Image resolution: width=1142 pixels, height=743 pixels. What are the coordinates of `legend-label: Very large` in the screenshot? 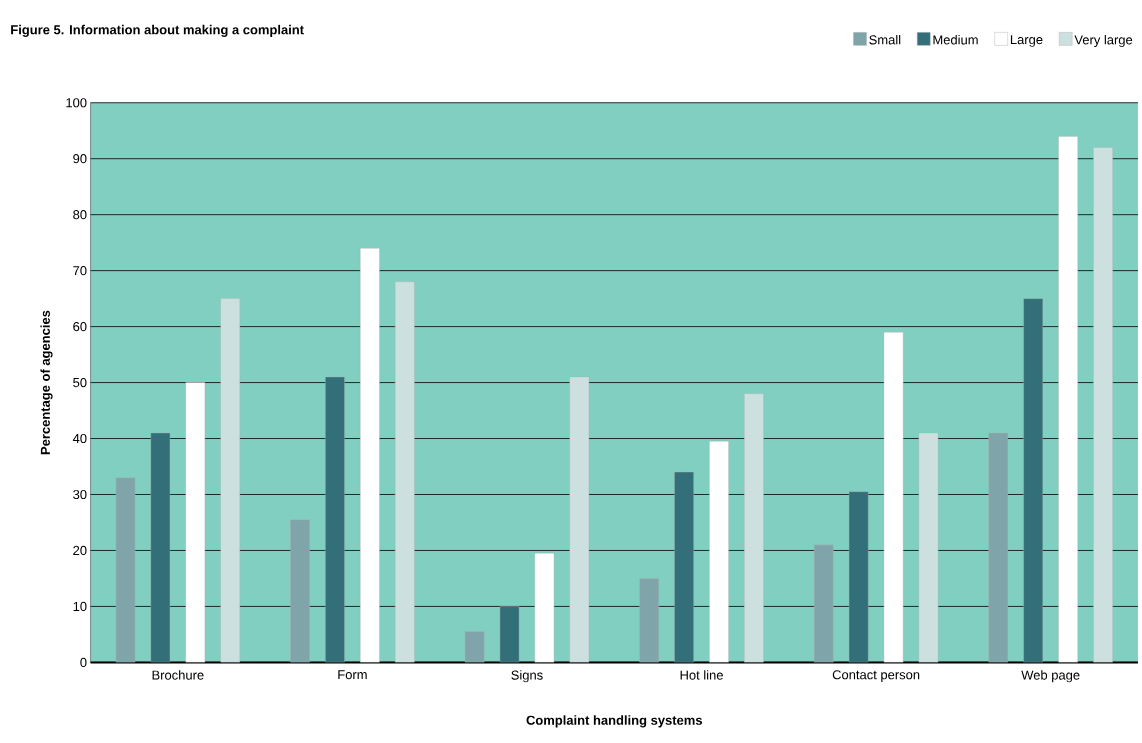 It's located at (1103, 40).